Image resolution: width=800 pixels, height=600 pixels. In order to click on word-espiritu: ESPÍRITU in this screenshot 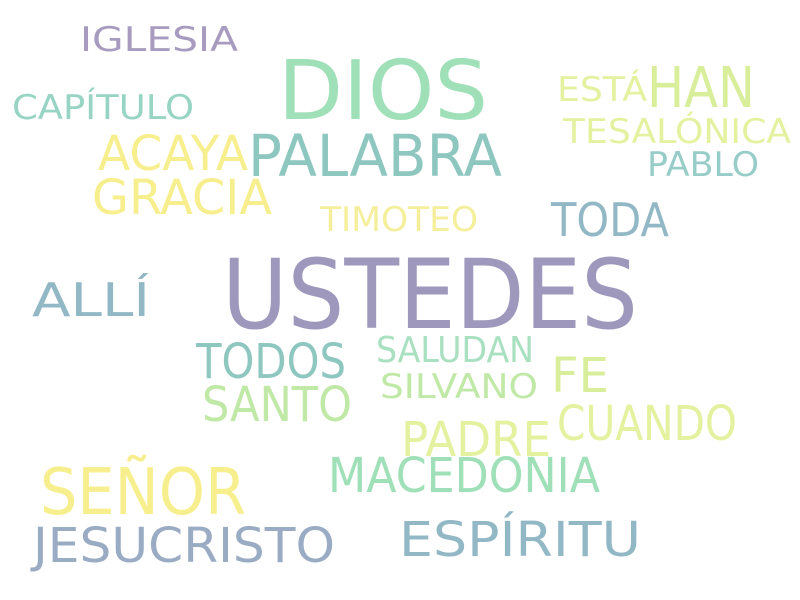, I will do `click(520, 539)`.